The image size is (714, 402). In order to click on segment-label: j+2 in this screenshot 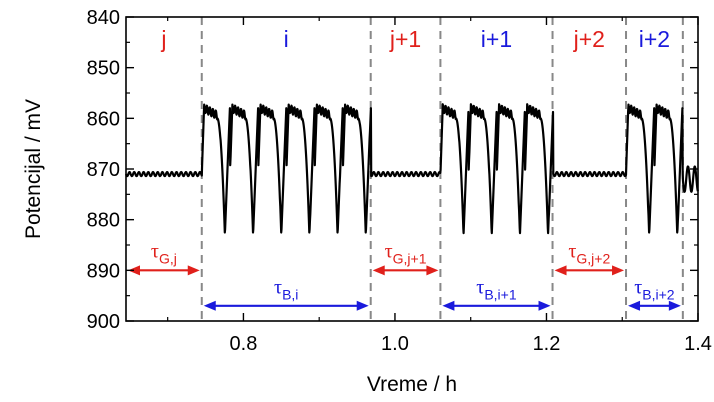, I will do `click(589, 39)`.